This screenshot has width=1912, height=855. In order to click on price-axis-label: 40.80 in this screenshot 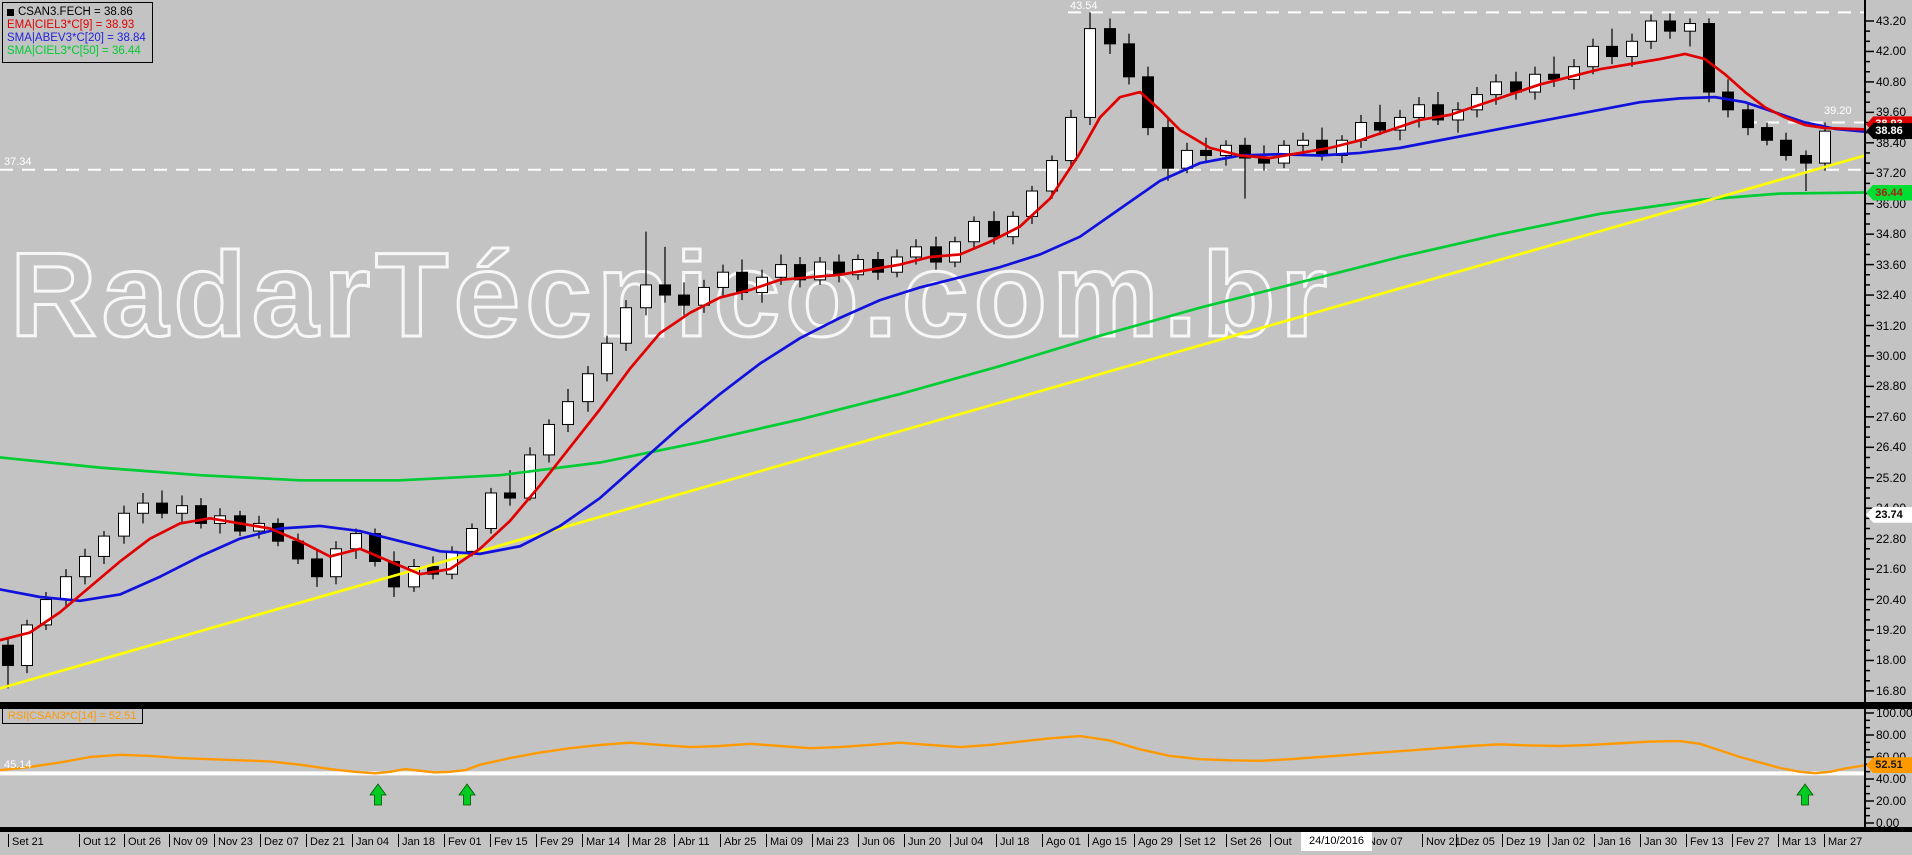, I will do `click(1891, 81)`.